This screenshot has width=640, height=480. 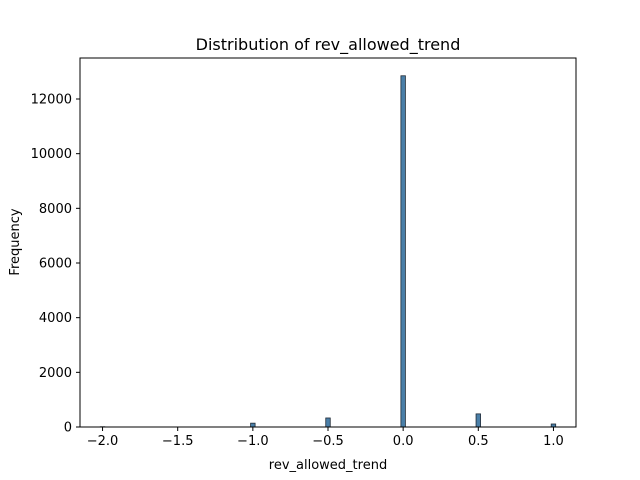 What do you see at coordinates (103, 441) in the screenshot?
I see `x-tick-label-0: −2.0` at bounding box center [103, 441].